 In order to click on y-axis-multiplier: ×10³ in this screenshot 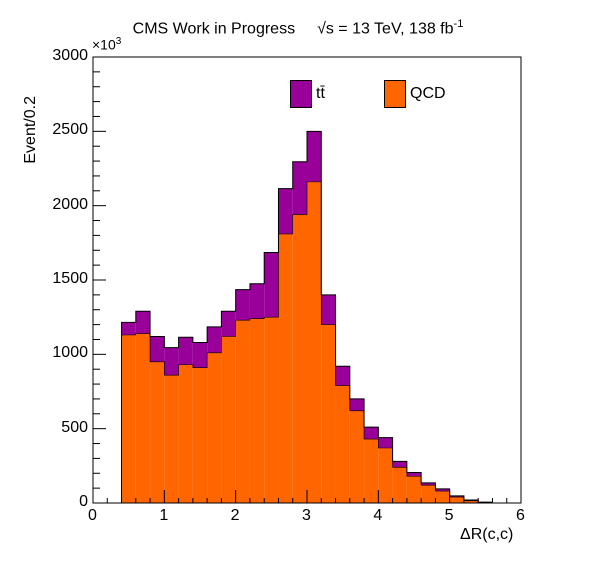, I will do `click(107, 44)`.